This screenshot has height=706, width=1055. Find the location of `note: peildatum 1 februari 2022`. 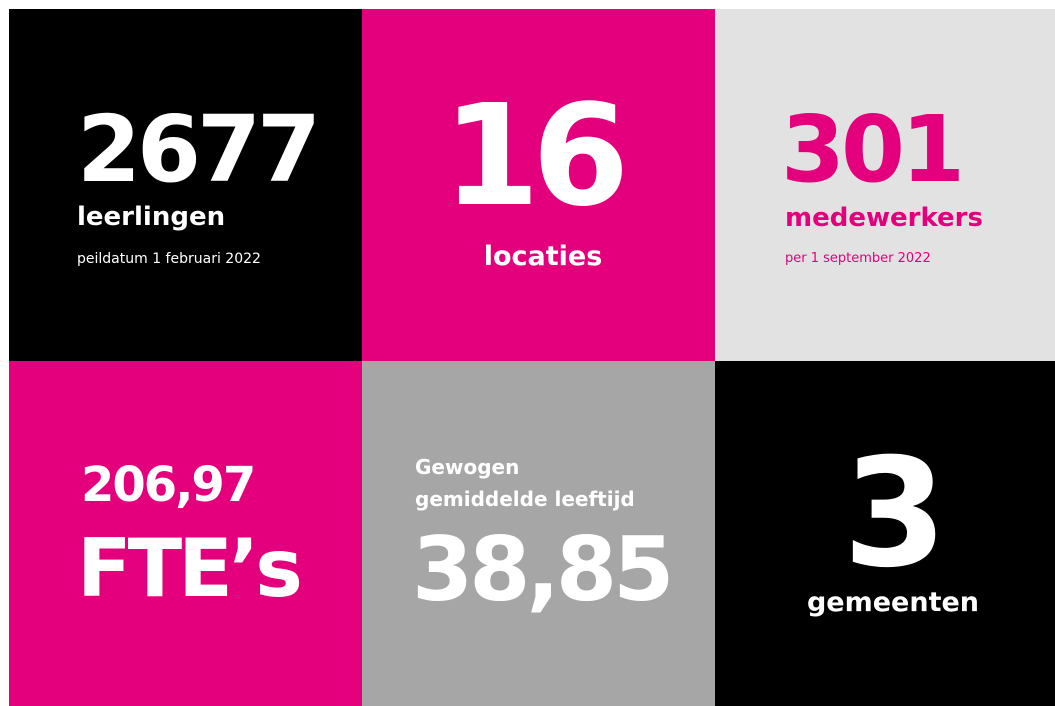

note: peildatum 1 februari 2022 is located at coordinates (169, 259).